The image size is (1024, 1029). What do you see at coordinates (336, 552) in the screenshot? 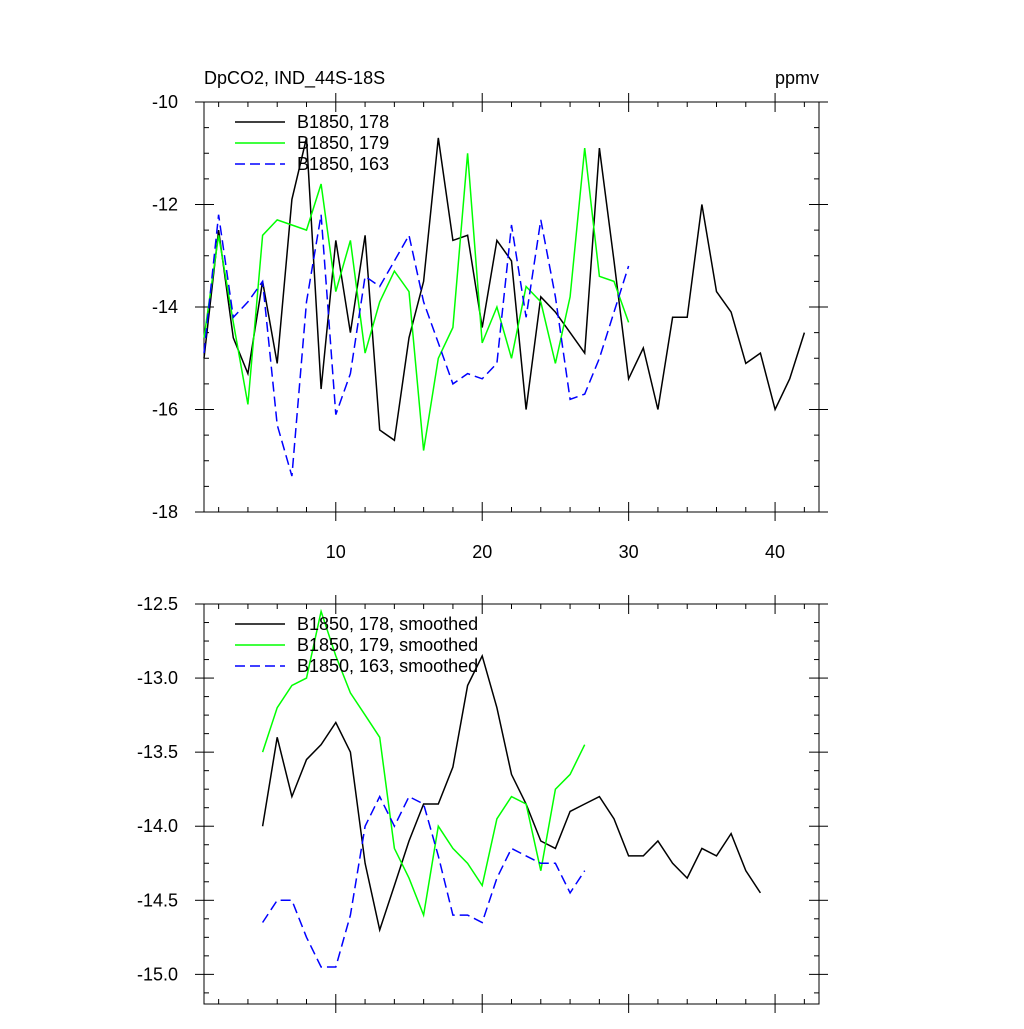
I see `panel-1-x-tick-label: 10` at bounding box center [336, 552].